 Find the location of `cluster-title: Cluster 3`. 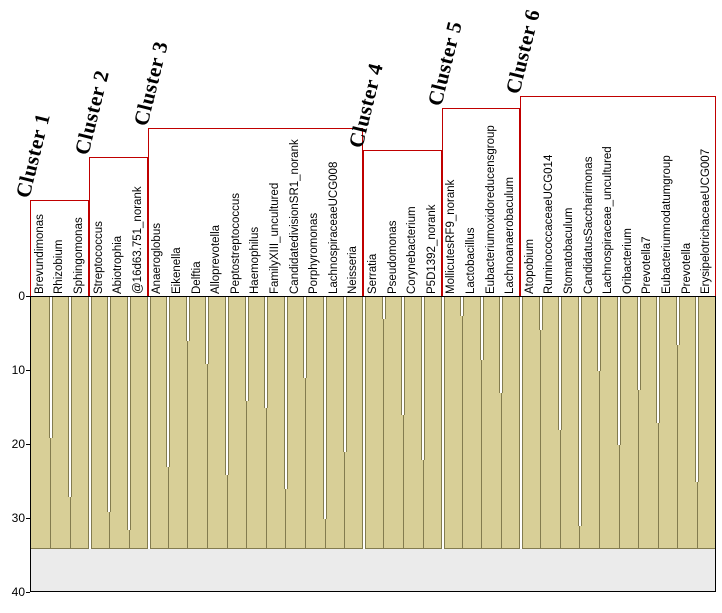

cluster-title: Cluster 3 is located at coordinates (150, 83).